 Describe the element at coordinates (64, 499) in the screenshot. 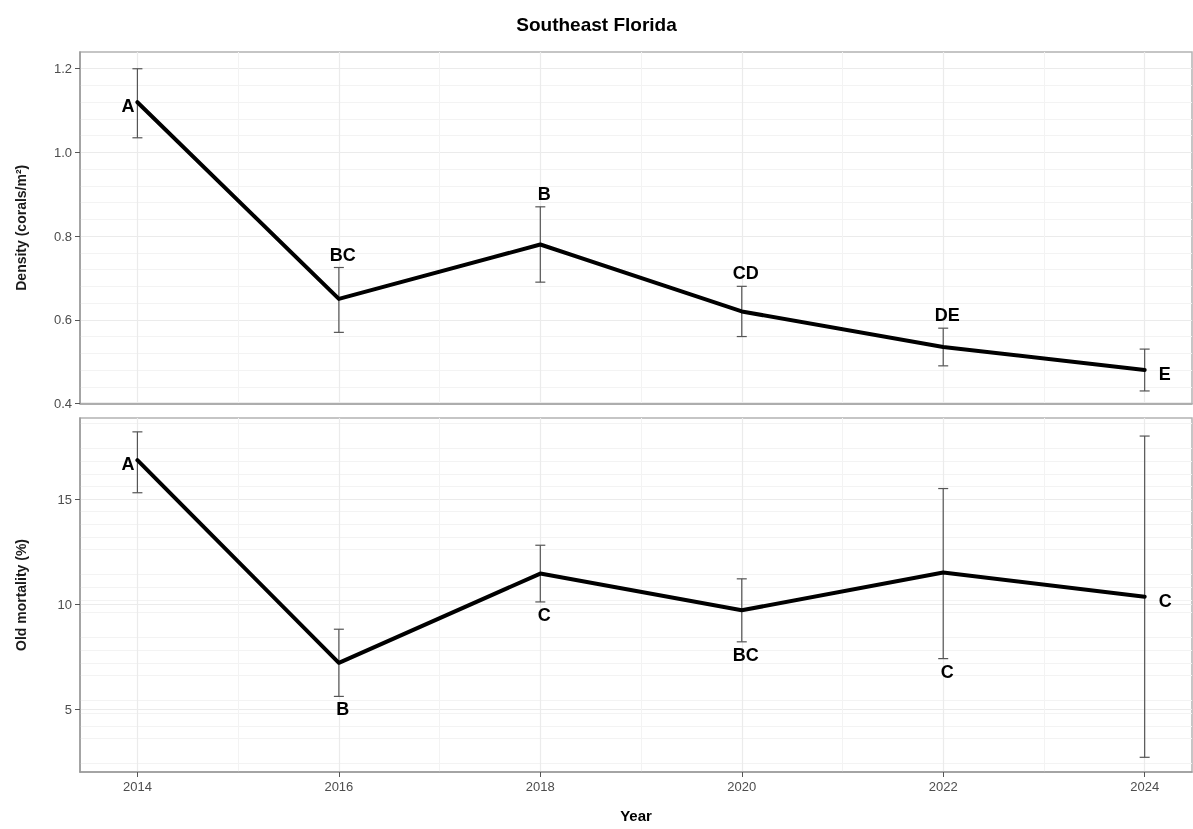

I see `y-tick-label: 15` at that location.